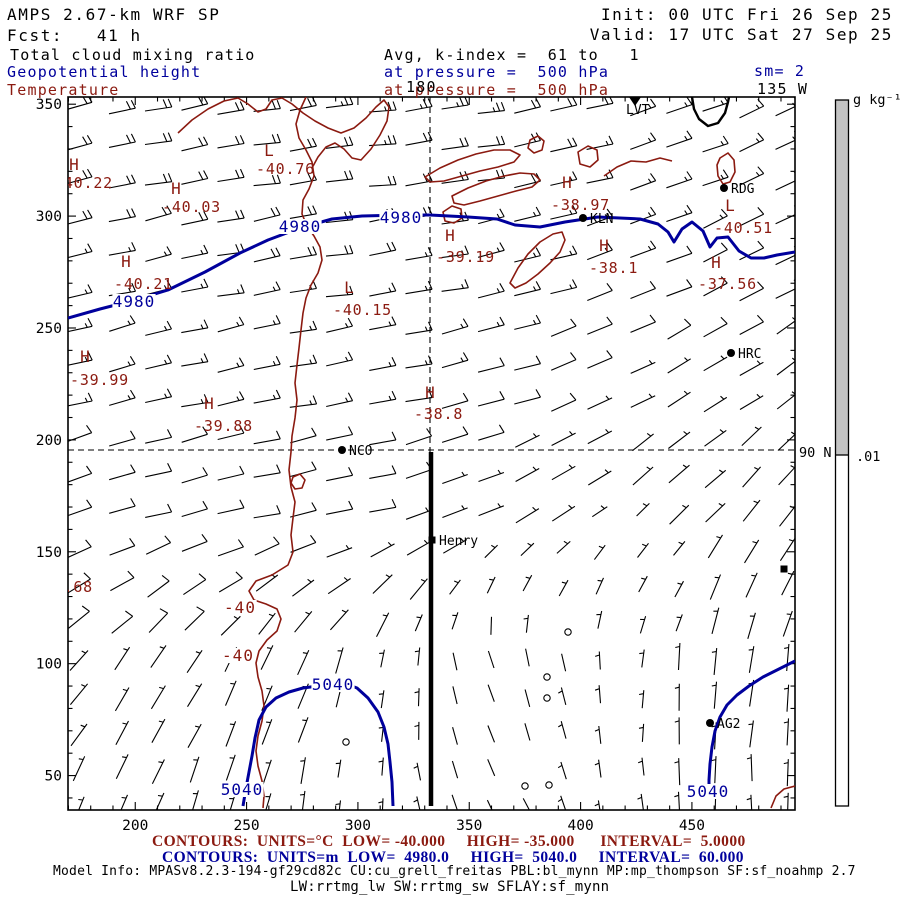 The image size is (900, 900). Describe the element at coordinates (568, 632) in the screenshot. I see `calm-wind-circle` at that location.